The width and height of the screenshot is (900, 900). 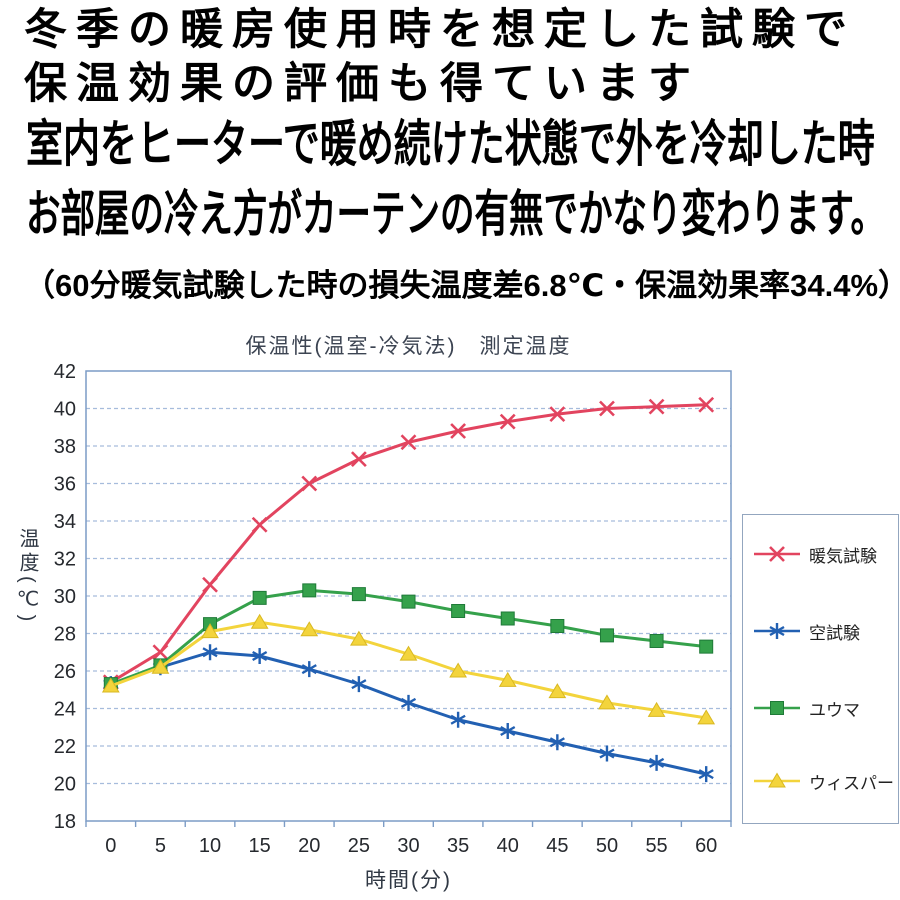 I want to click on legend-label: ユウマ, so click(x=834, y=710).